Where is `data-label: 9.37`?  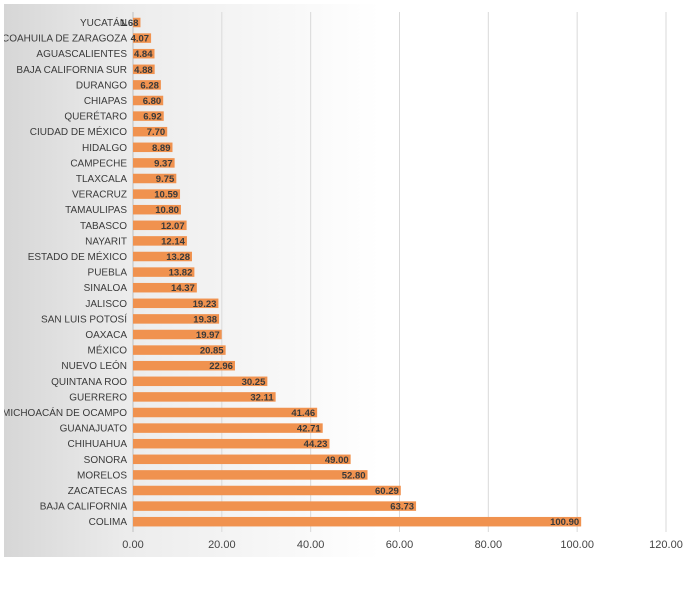
data-label: 9.37 is located at coordinates (163, 163).